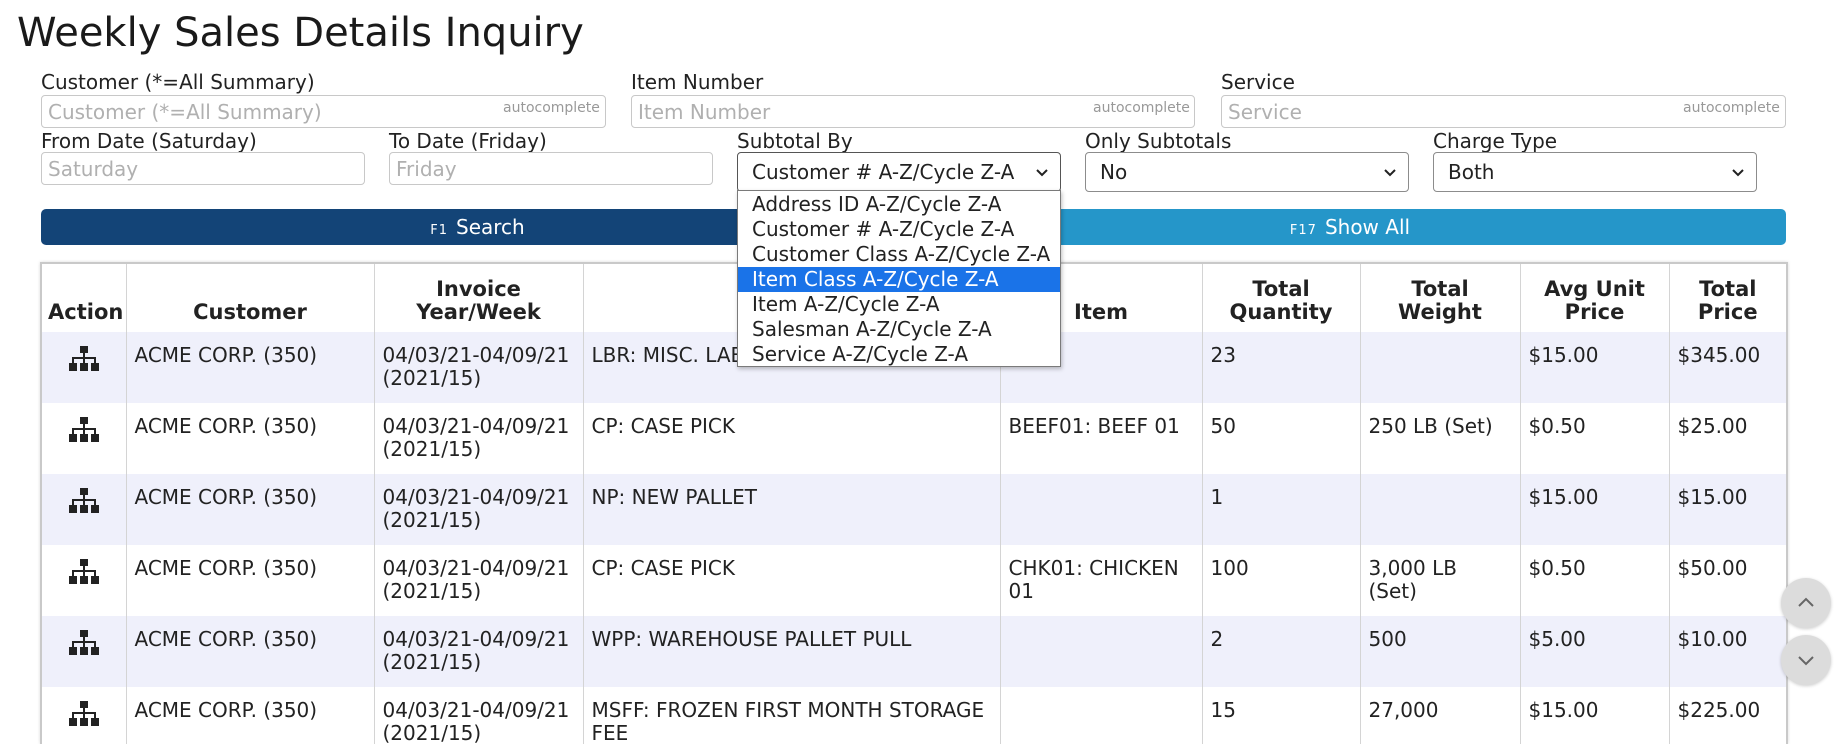 This screenshot has height=744, width=1838. I want to click on dropdown-option: Customer Class A-Z/Cycle Z-A, so click(901, 254).